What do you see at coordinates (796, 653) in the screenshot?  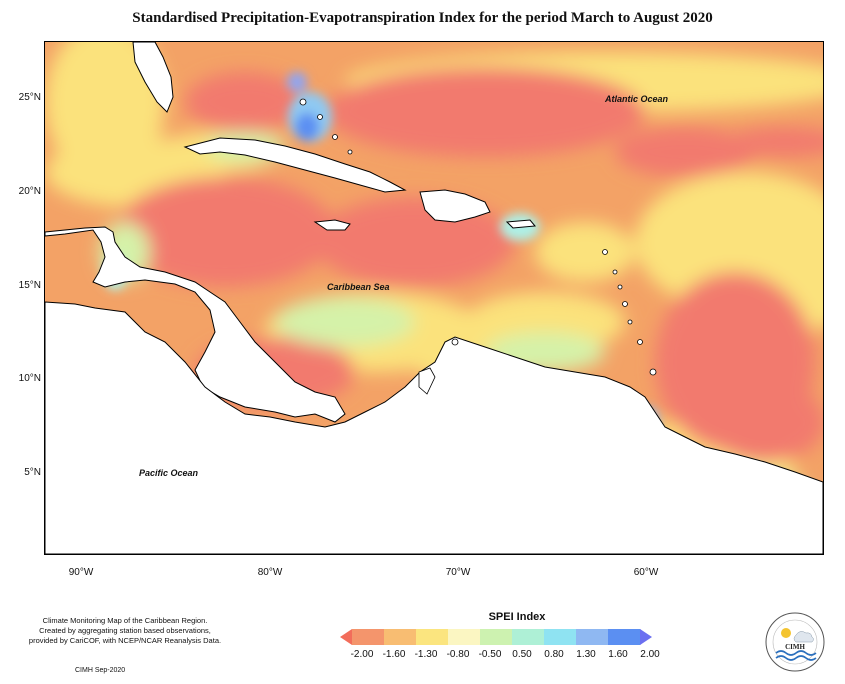 I see `wave-icon` at bounding box center [796, 653].